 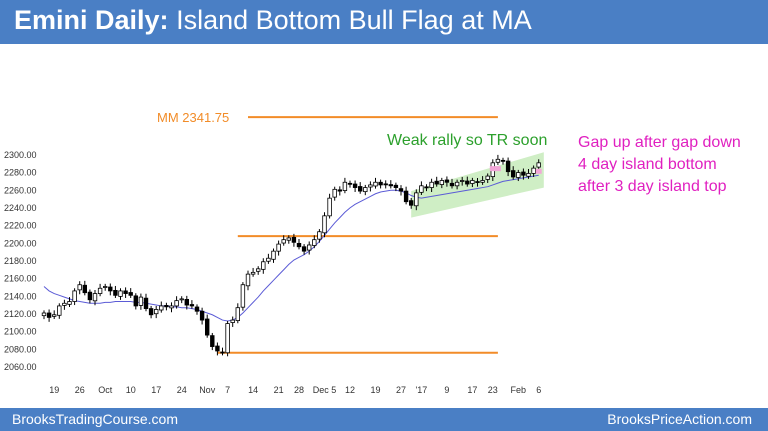 I want to click on x-tick-label: 6, so click(x=538, y=390).